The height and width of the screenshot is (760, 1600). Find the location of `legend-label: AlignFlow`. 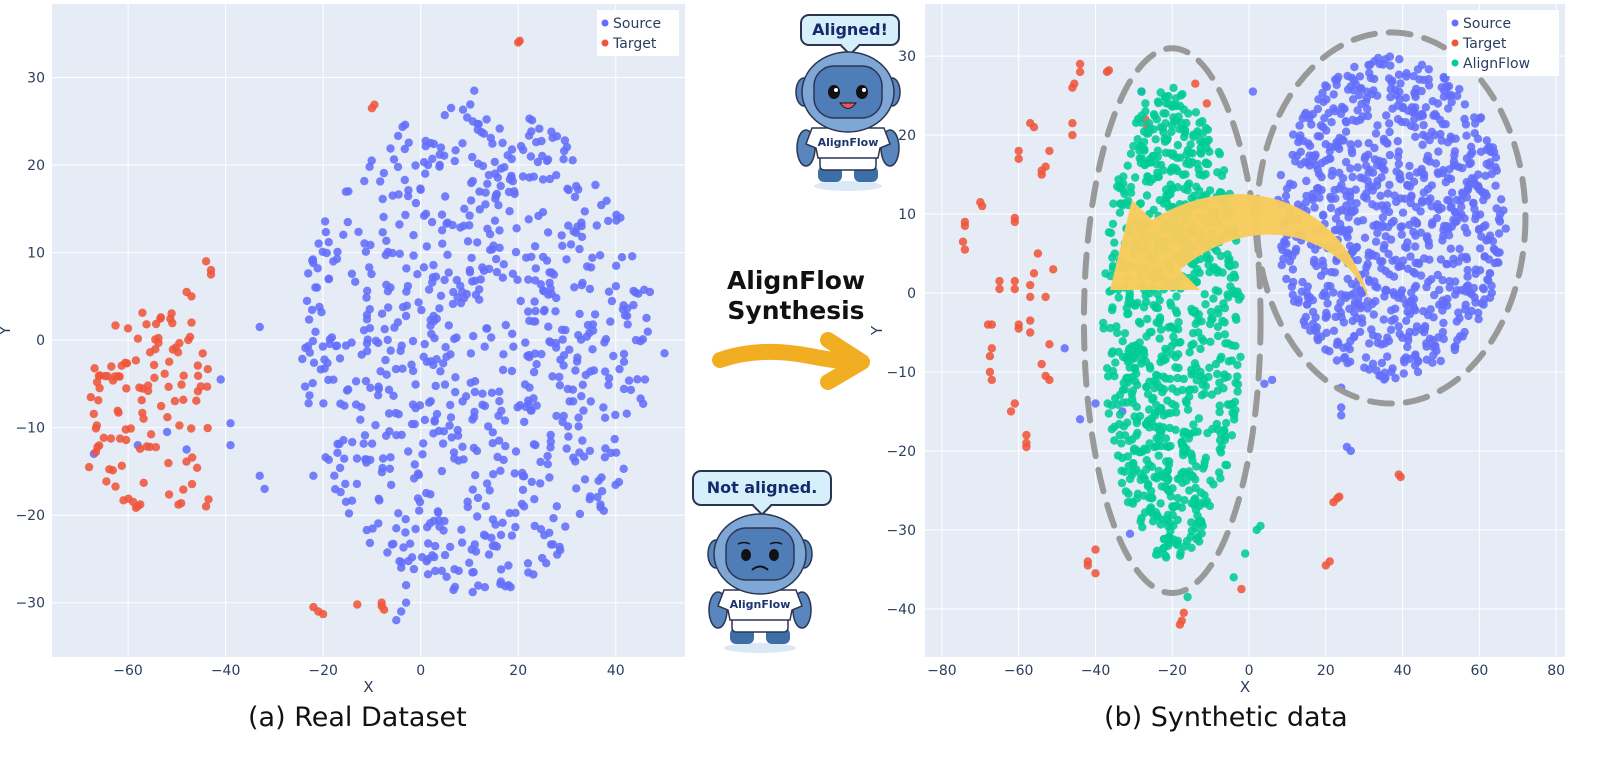

legend-label: AlignFlow is located at coordinates (1496, 64).